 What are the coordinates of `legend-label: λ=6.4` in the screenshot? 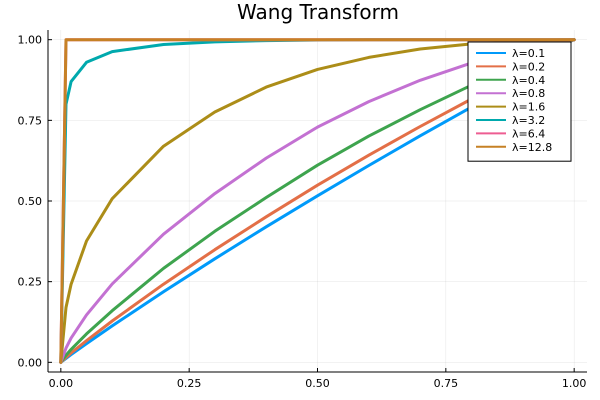 It's located at (528, 133).